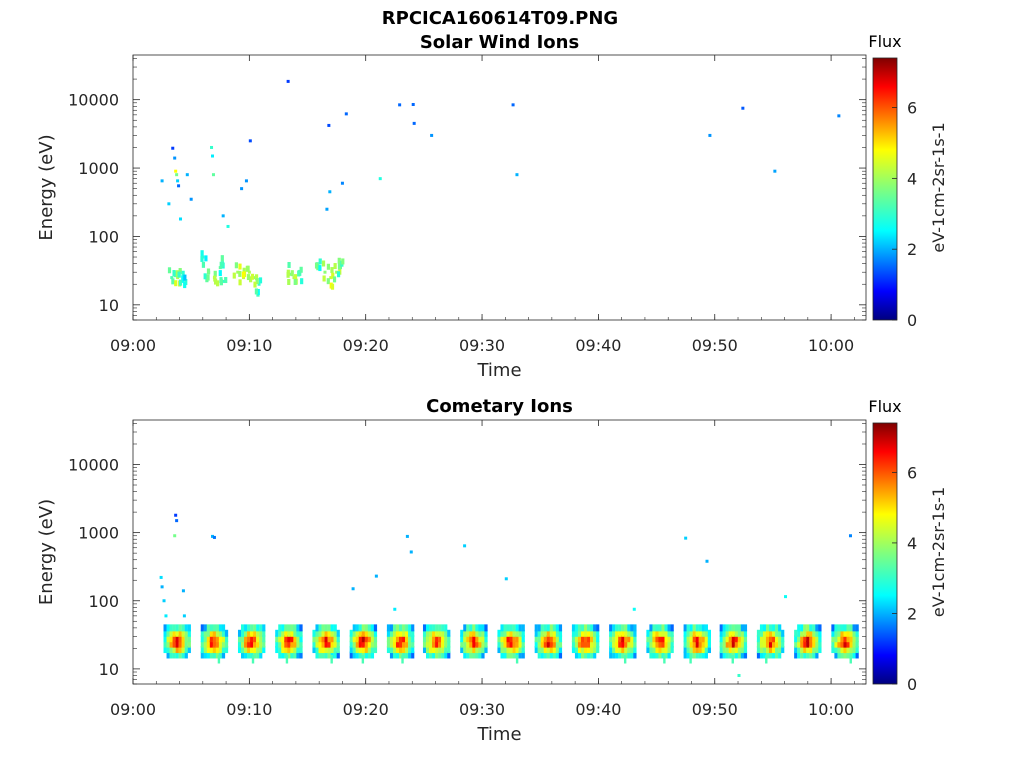 The width and height of the screenshot is (1024, 768). What do you see at coordinates (98, 168) in the screenshot?
I see `y-tick-label: 1000` at bounding box center [98, 168].